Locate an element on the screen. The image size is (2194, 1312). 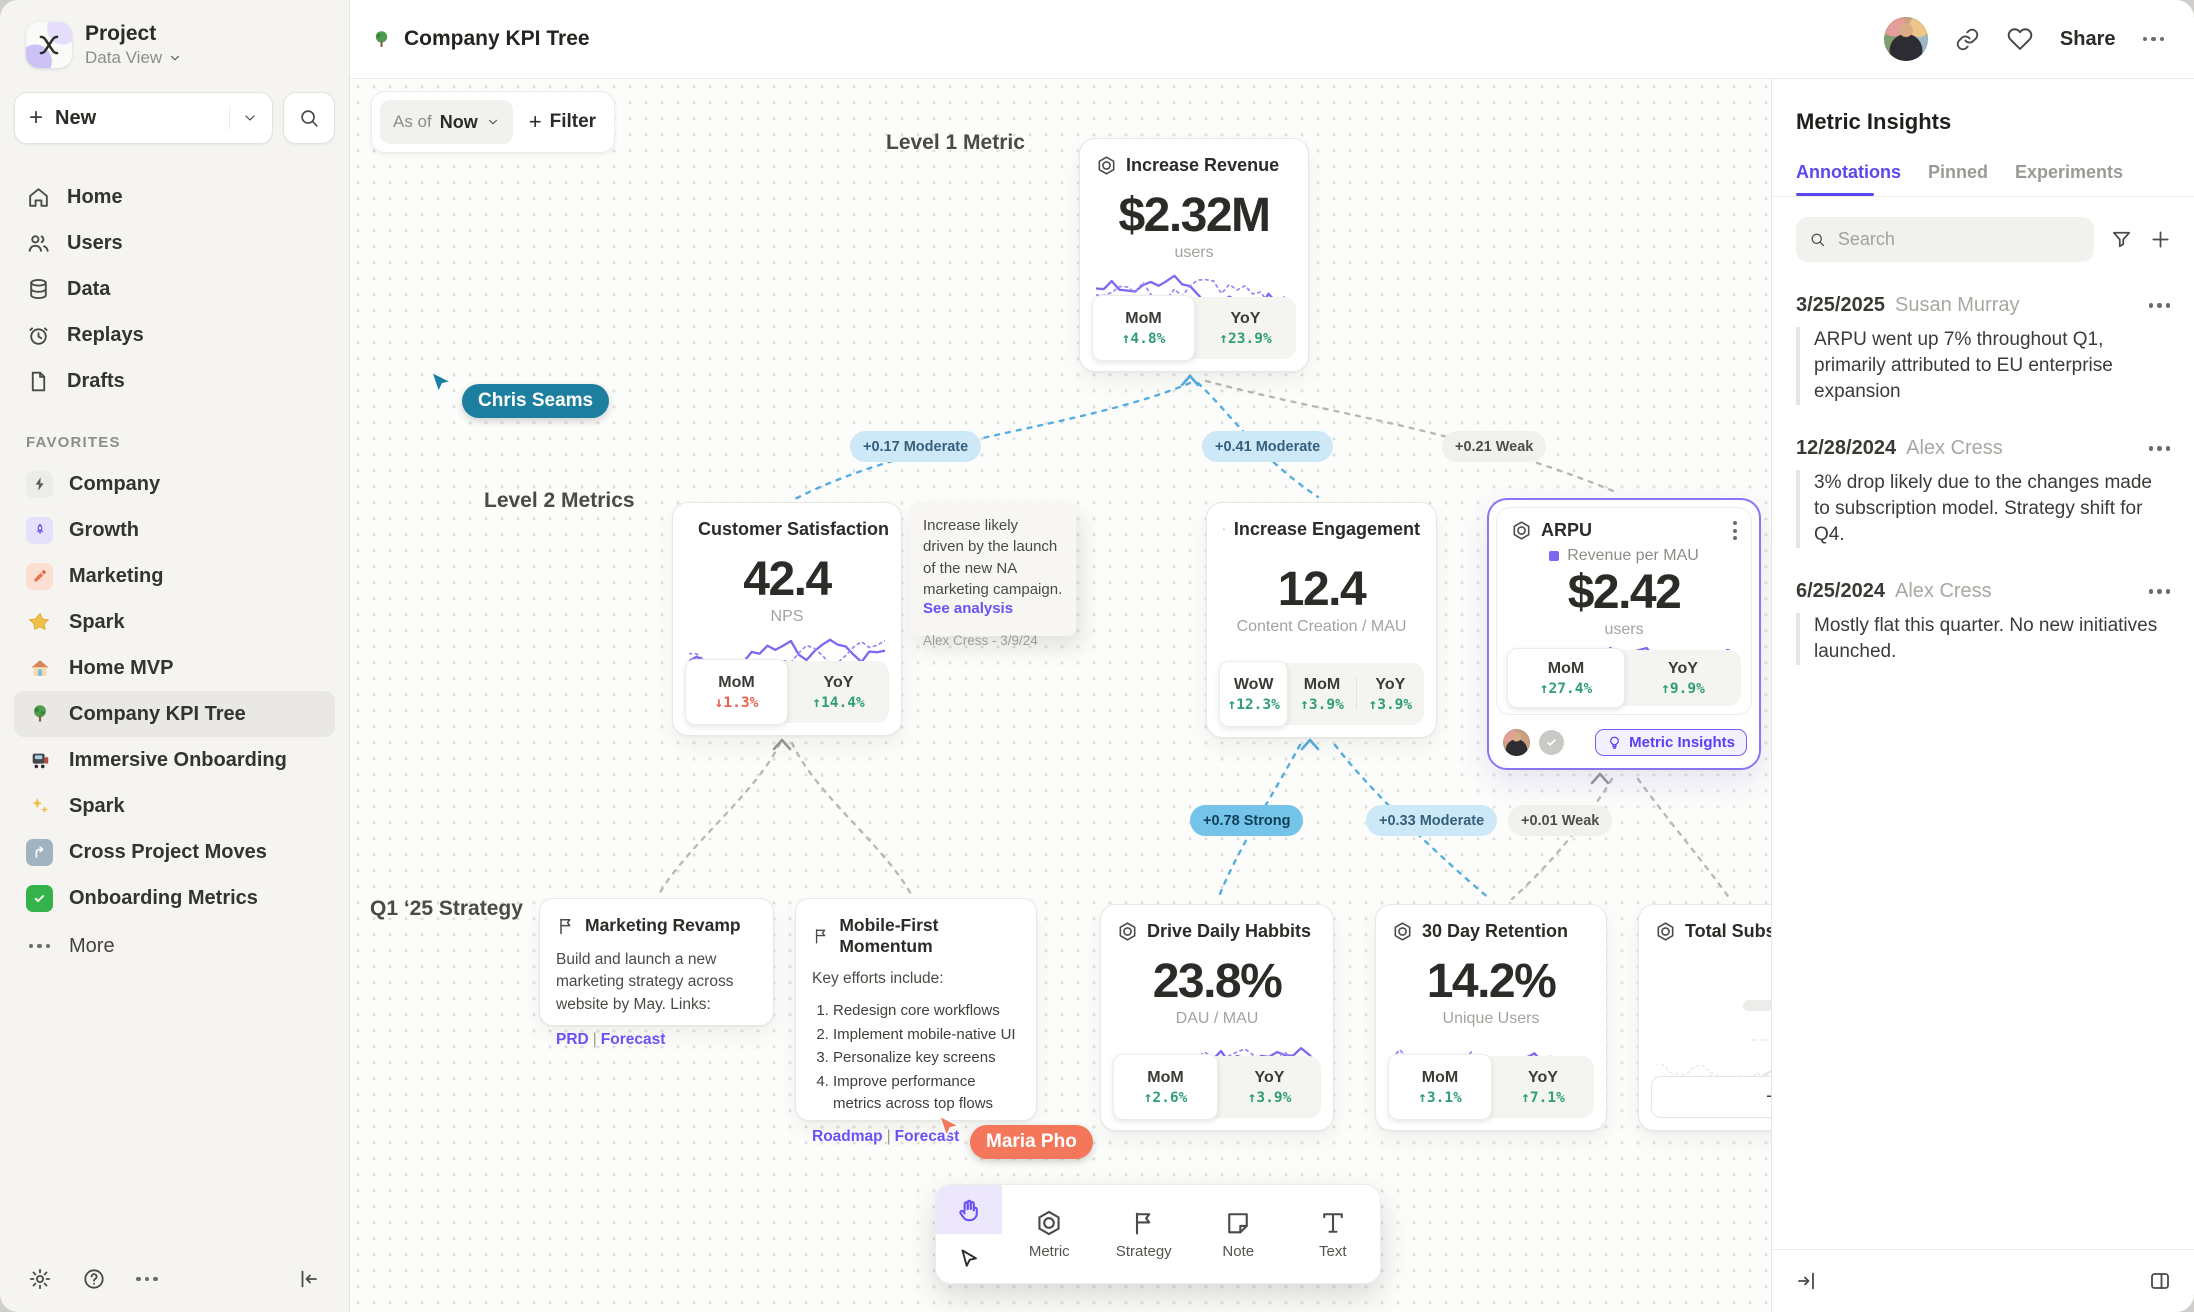
metric-value: 14.2% is located at coordinates (1491, 981).